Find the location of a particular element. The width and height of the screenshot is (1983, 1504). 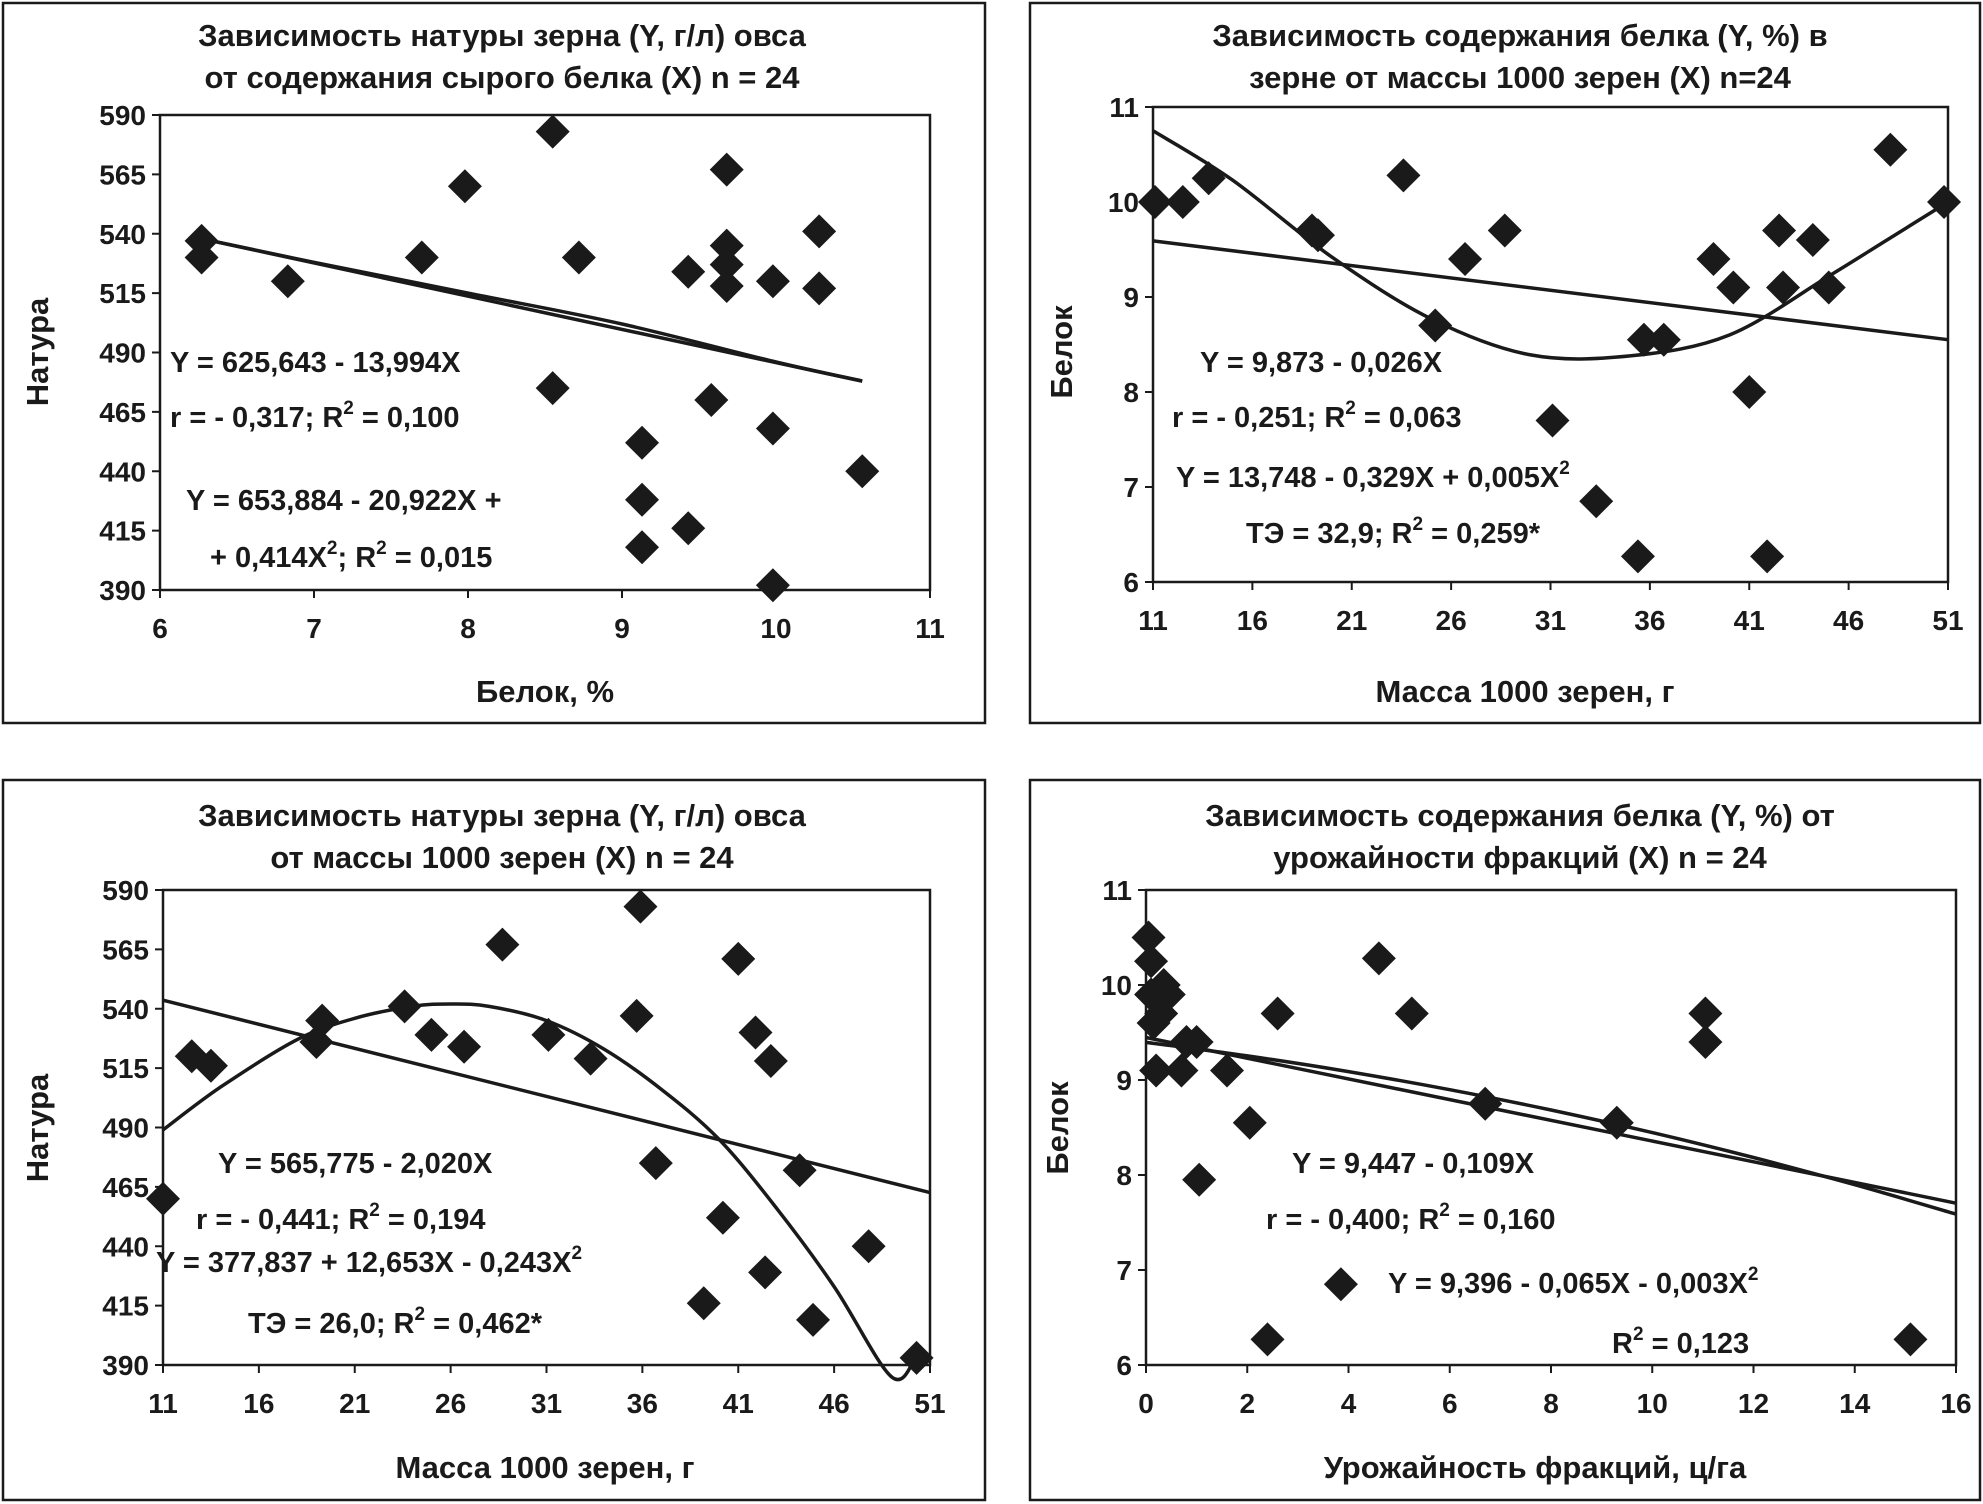

equation-line: r = - 0,317; R2 = 0,100 is located at coordinates (314, 416).